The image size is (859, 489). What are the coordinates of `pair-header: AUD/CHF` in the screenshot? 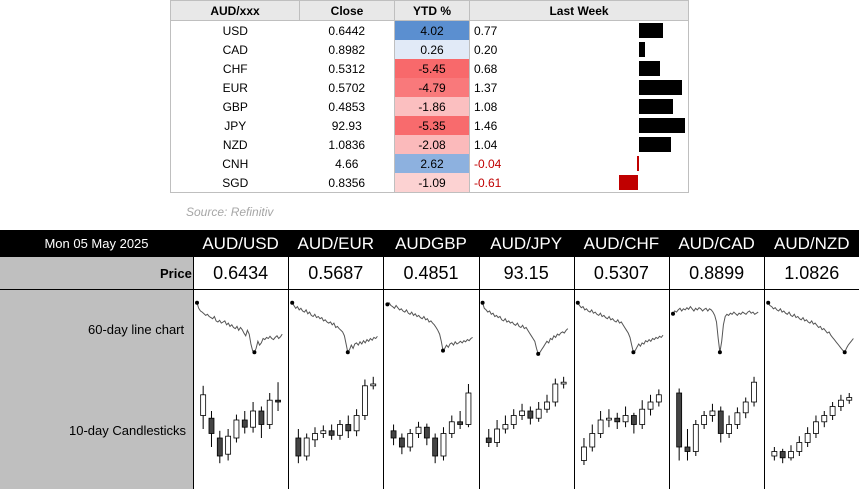 It's located at (621, 243).